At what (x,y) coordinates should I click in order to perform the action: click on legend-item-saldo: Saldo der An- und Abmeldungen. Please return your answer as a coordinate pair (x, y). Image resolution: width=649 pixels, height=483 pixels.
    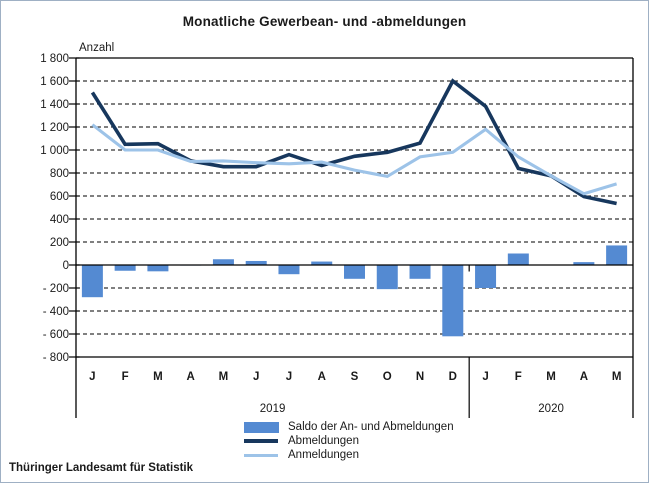
    Looking at the image, I should click on (349, 427).